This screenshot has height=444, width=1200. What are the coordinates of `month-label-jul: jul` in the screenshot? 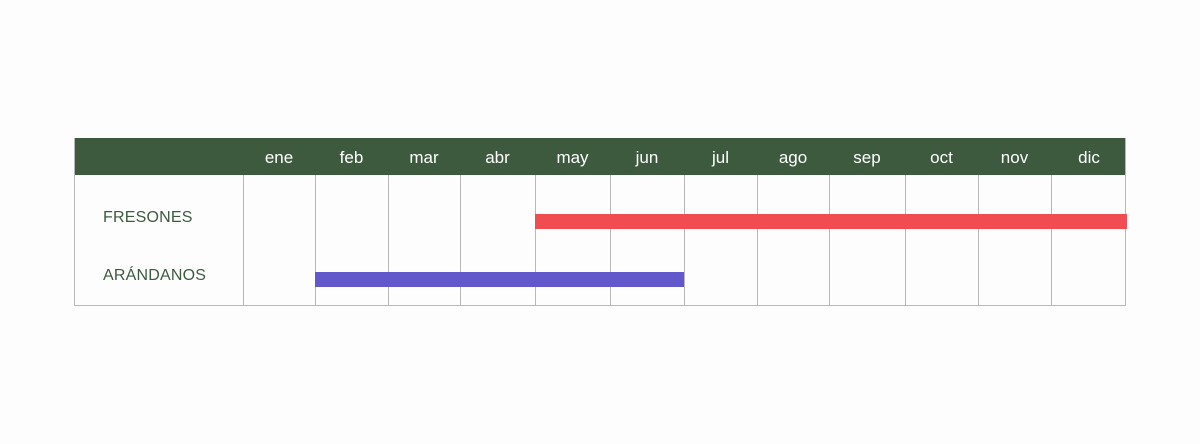 It's located at (720, 157).